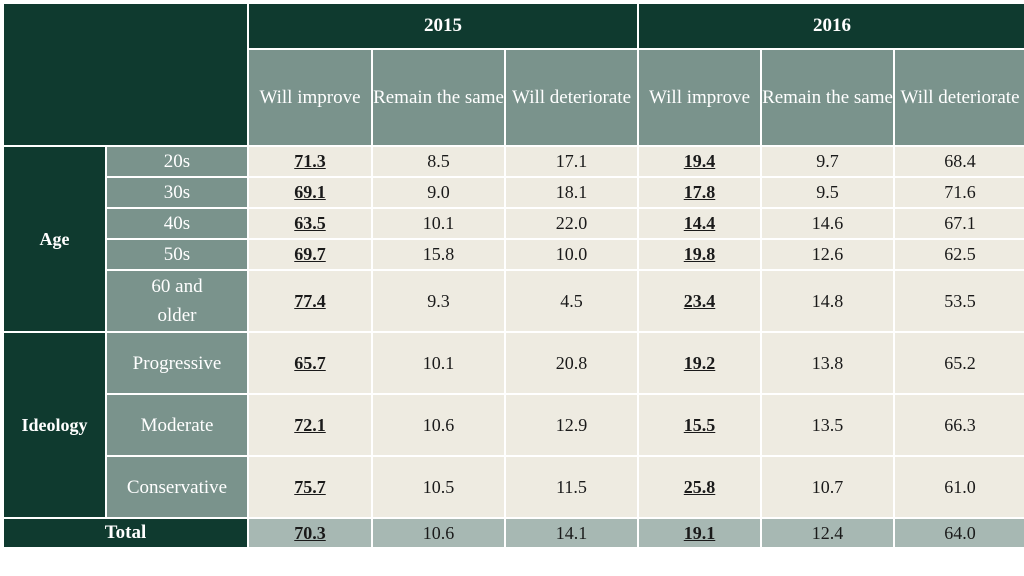 This screenshot has width=1024, height=576. What do you see at coordinates (177, 487) in the screenshot?
I see `row-label: Conservative` at bounding box center [177, 487].